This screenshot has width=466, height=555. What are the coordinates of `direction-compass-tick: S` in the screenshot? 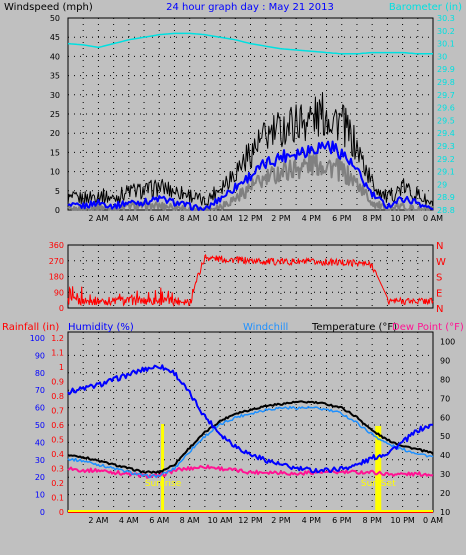 It's located at (439, 278).